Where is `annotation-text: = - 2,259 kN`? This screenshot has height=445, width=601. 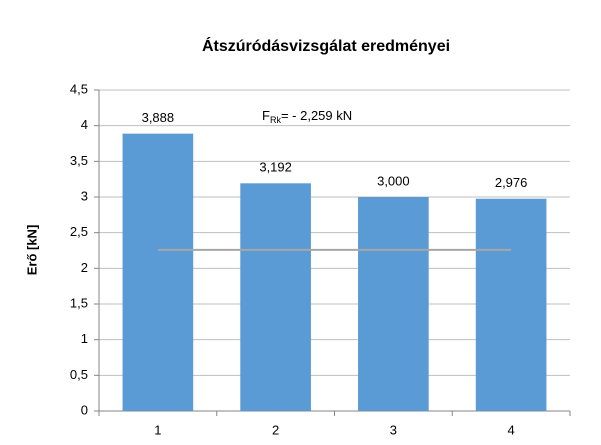 annotation-text: = - 2,259 kN is located at coordinates (316, 115).